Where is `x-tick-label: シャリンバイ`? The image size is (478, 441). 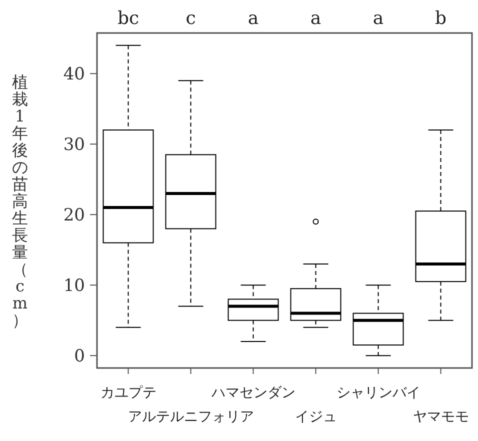
x-tick-label: シャリンバイ is located at coordinates (378, 393).